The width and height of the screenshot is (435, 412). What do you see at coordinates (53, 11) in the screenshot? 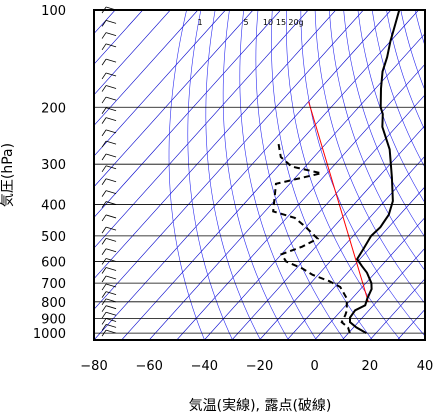
I see `y-tick-label: 100` at bounding box center [53, 11].